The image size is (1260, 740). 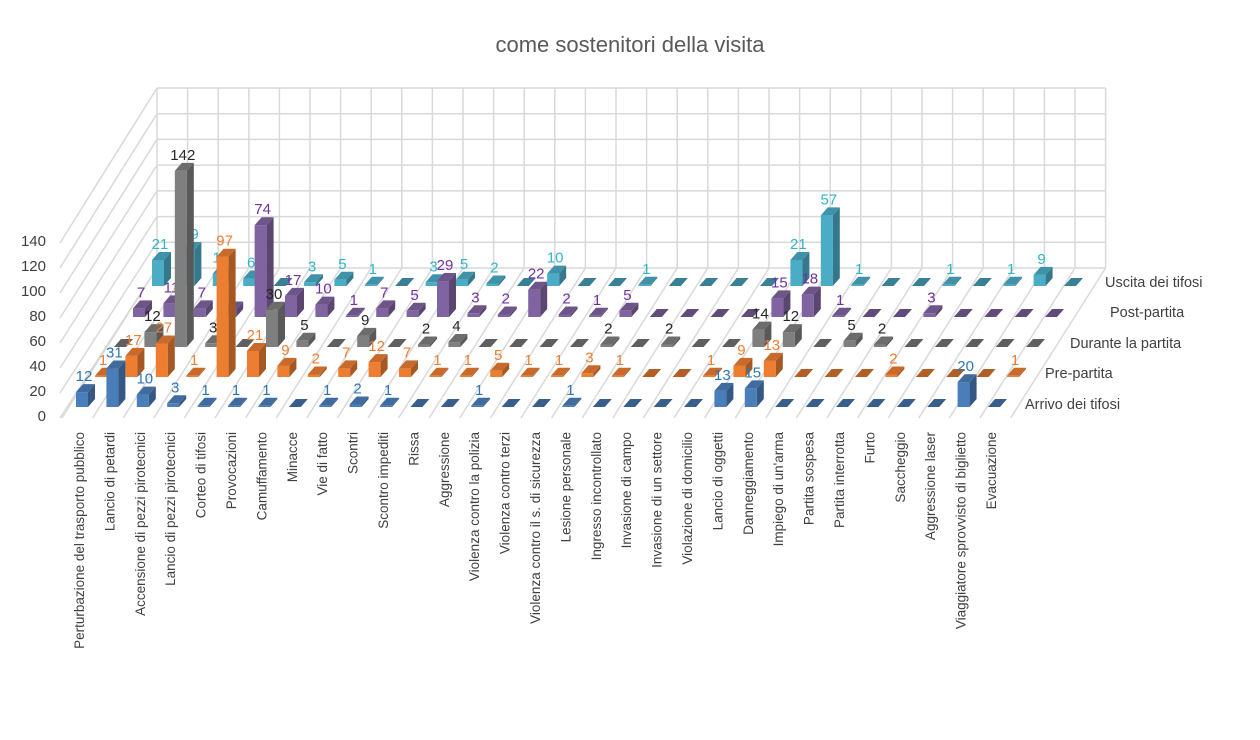 I want to click on bar: 20, so click(x=967, y=382).